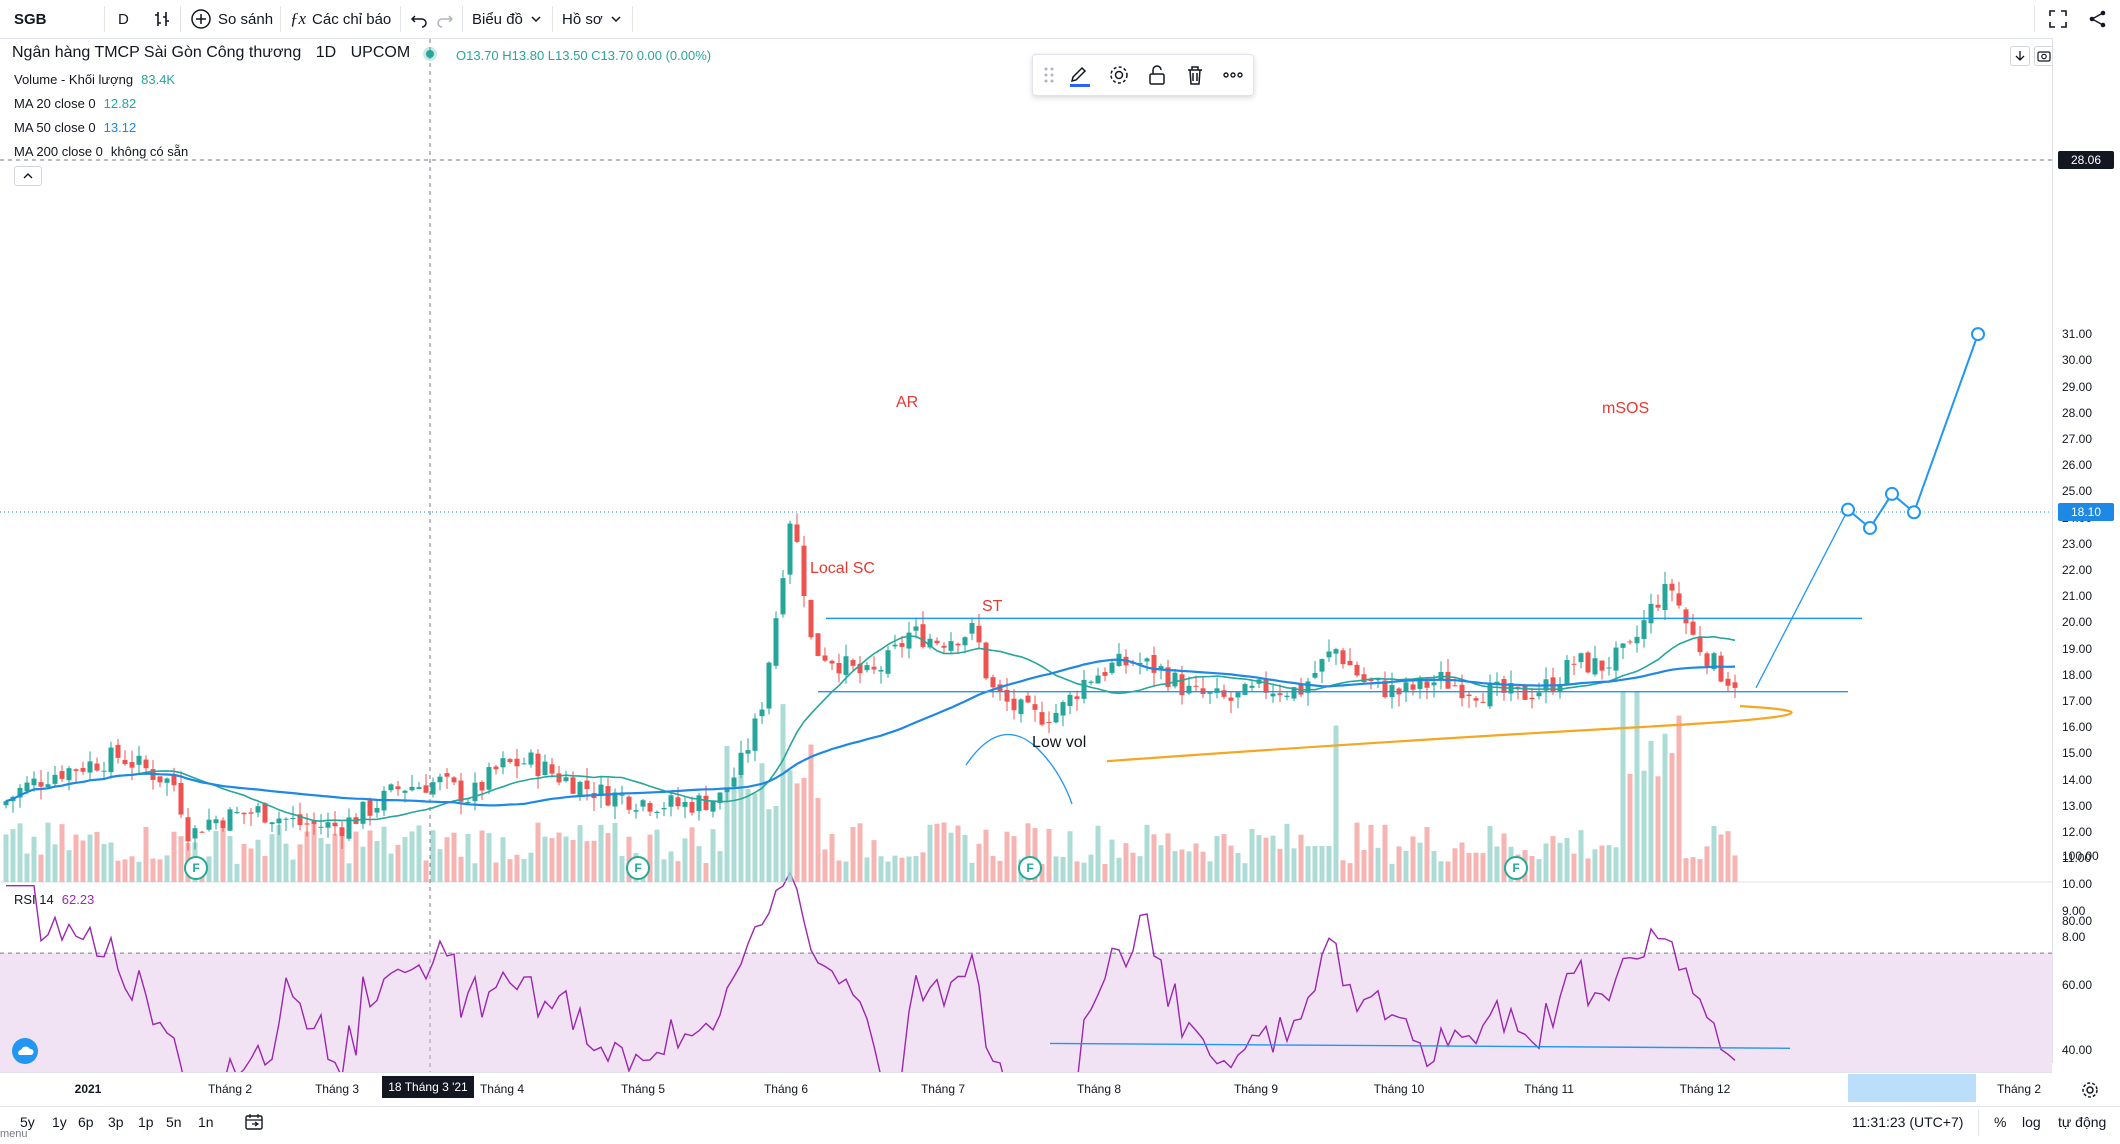  Describe the element at coordinates (507, 19) in the screenshot. I see `chart-menu-button: Biểu đồ` at that location.